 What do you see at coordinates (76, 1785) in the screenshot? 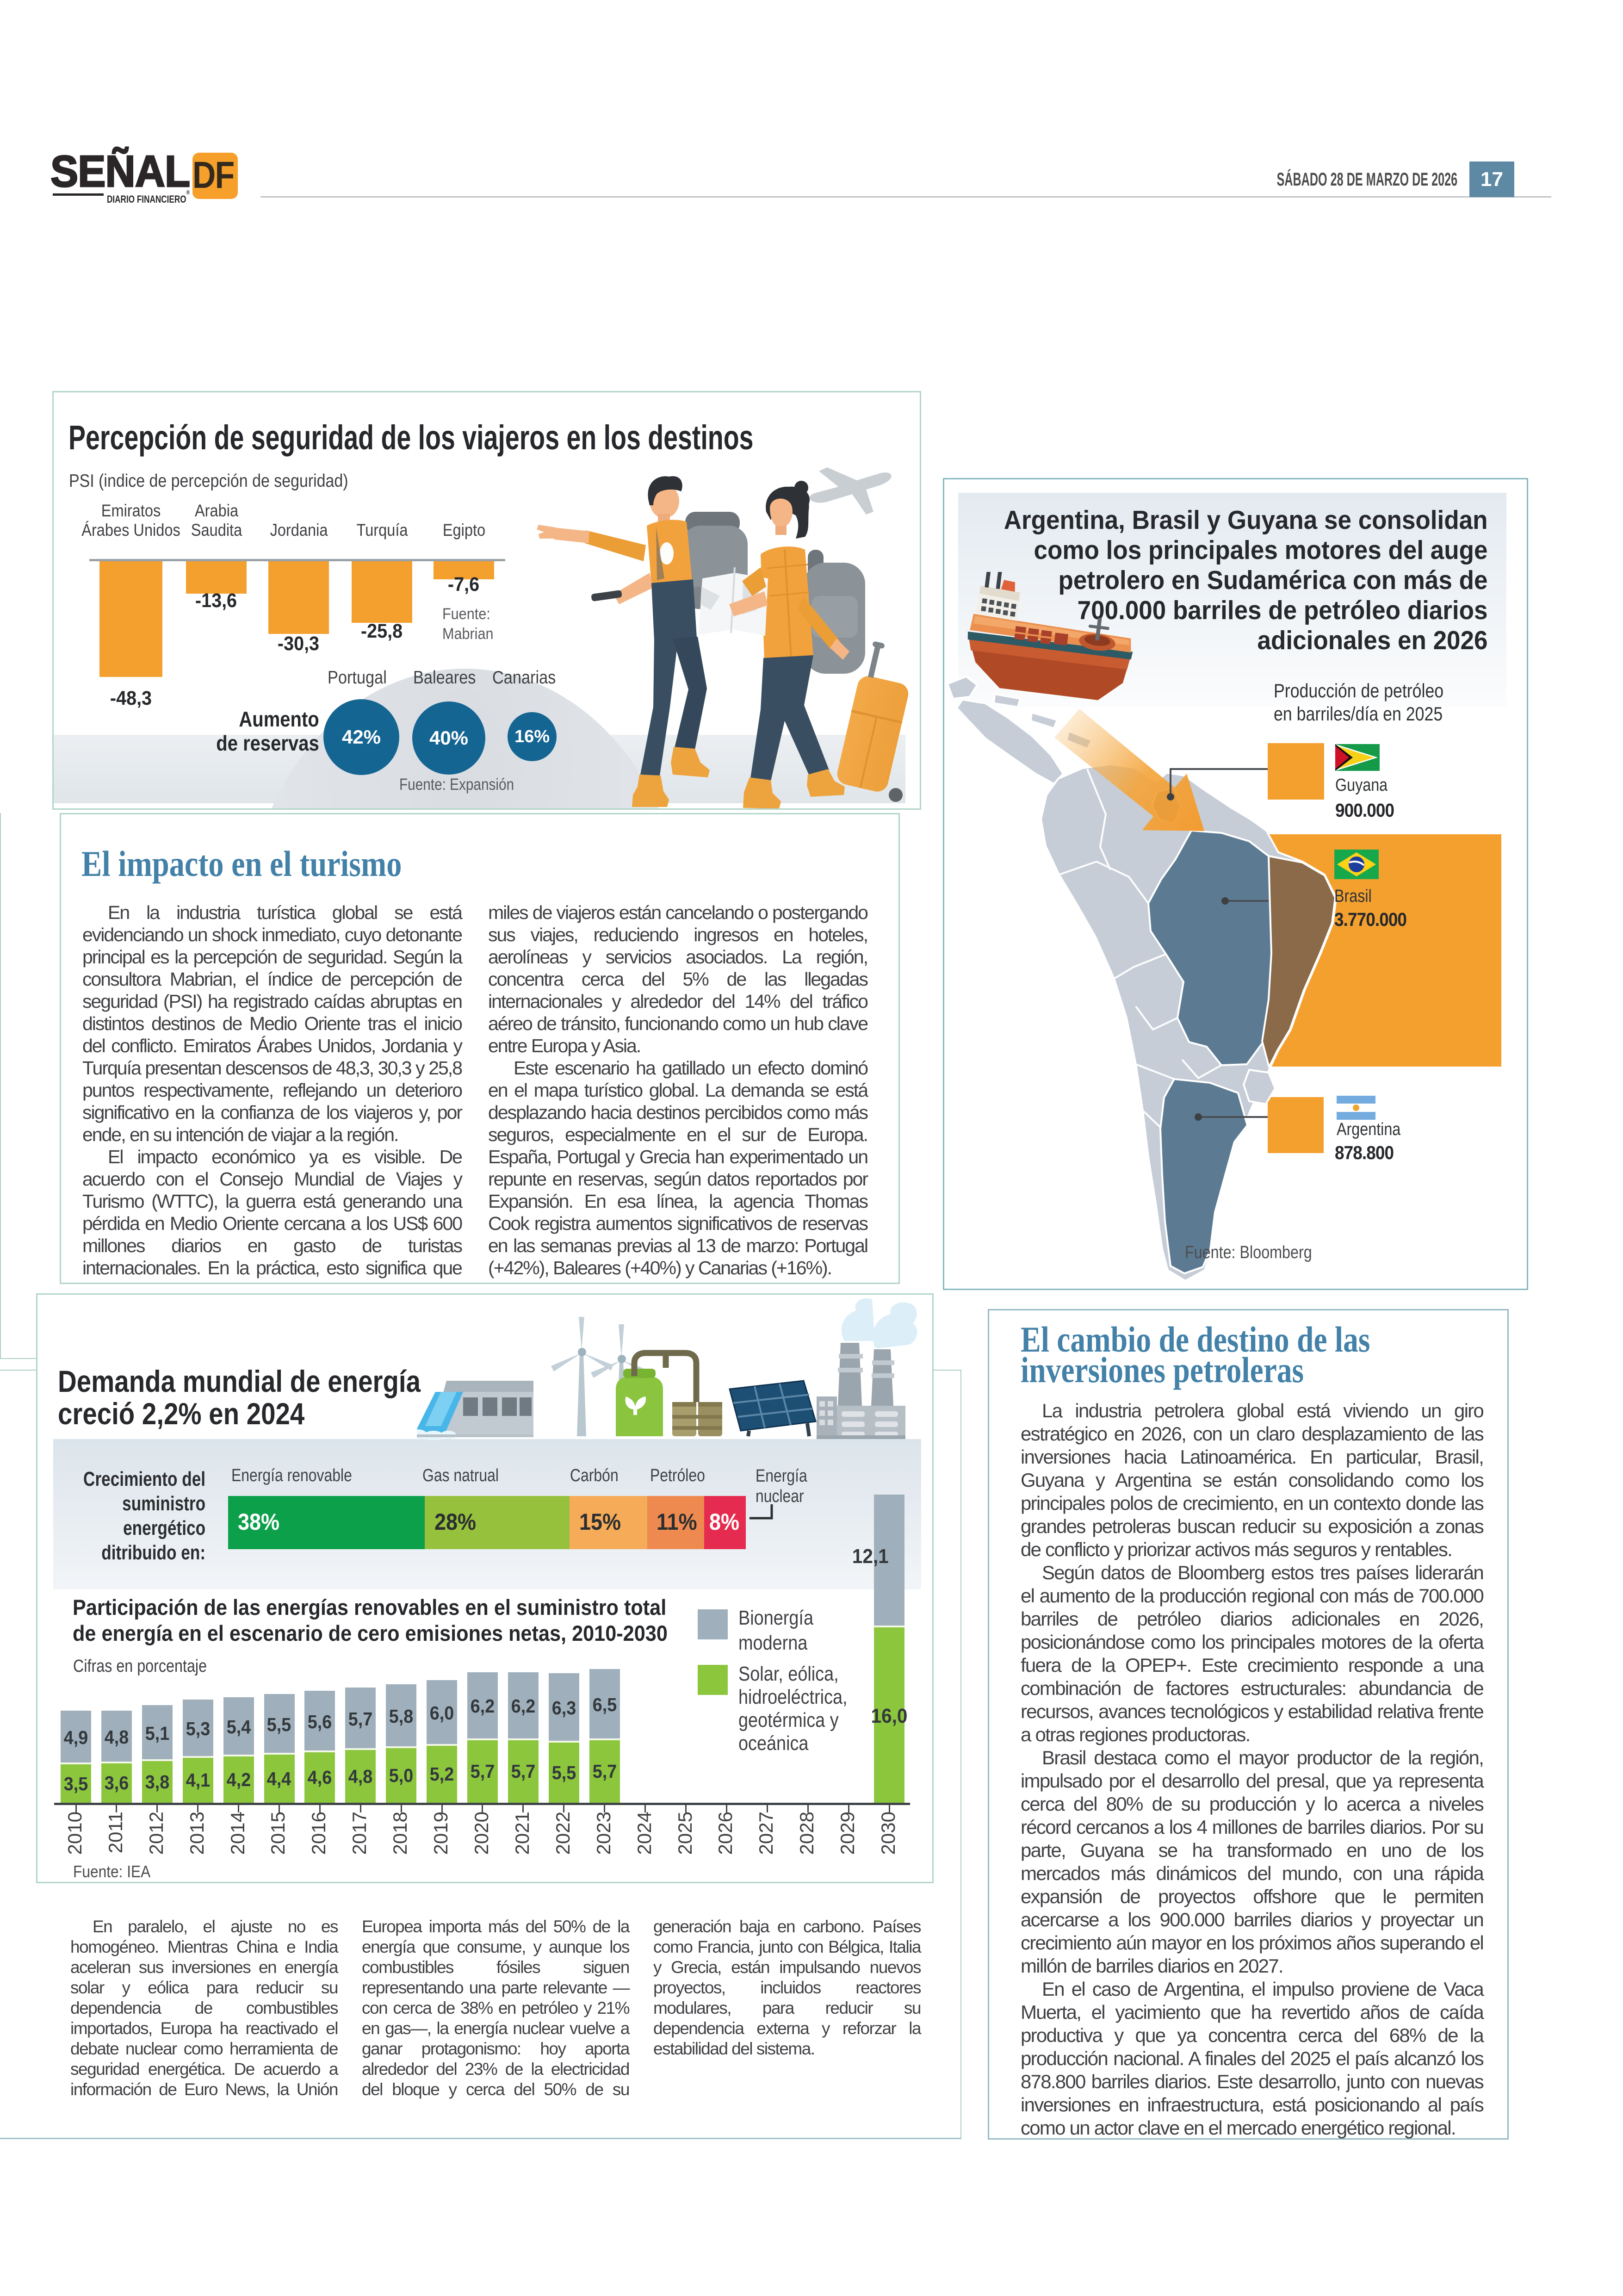
I see `svg-text: 3,5` at bounding box center [76, 1785].